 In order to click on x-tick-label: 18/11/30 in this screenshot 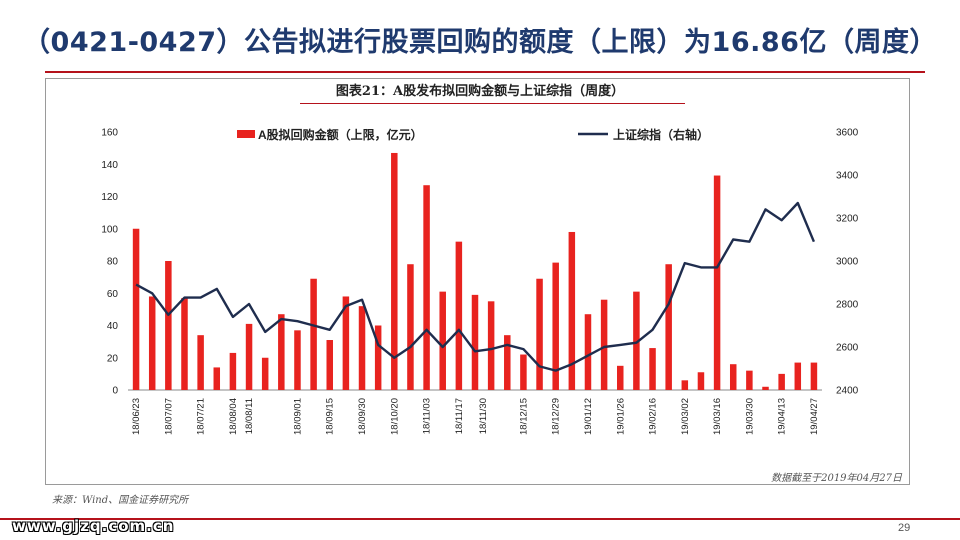, I will do `click(483, 416)`.